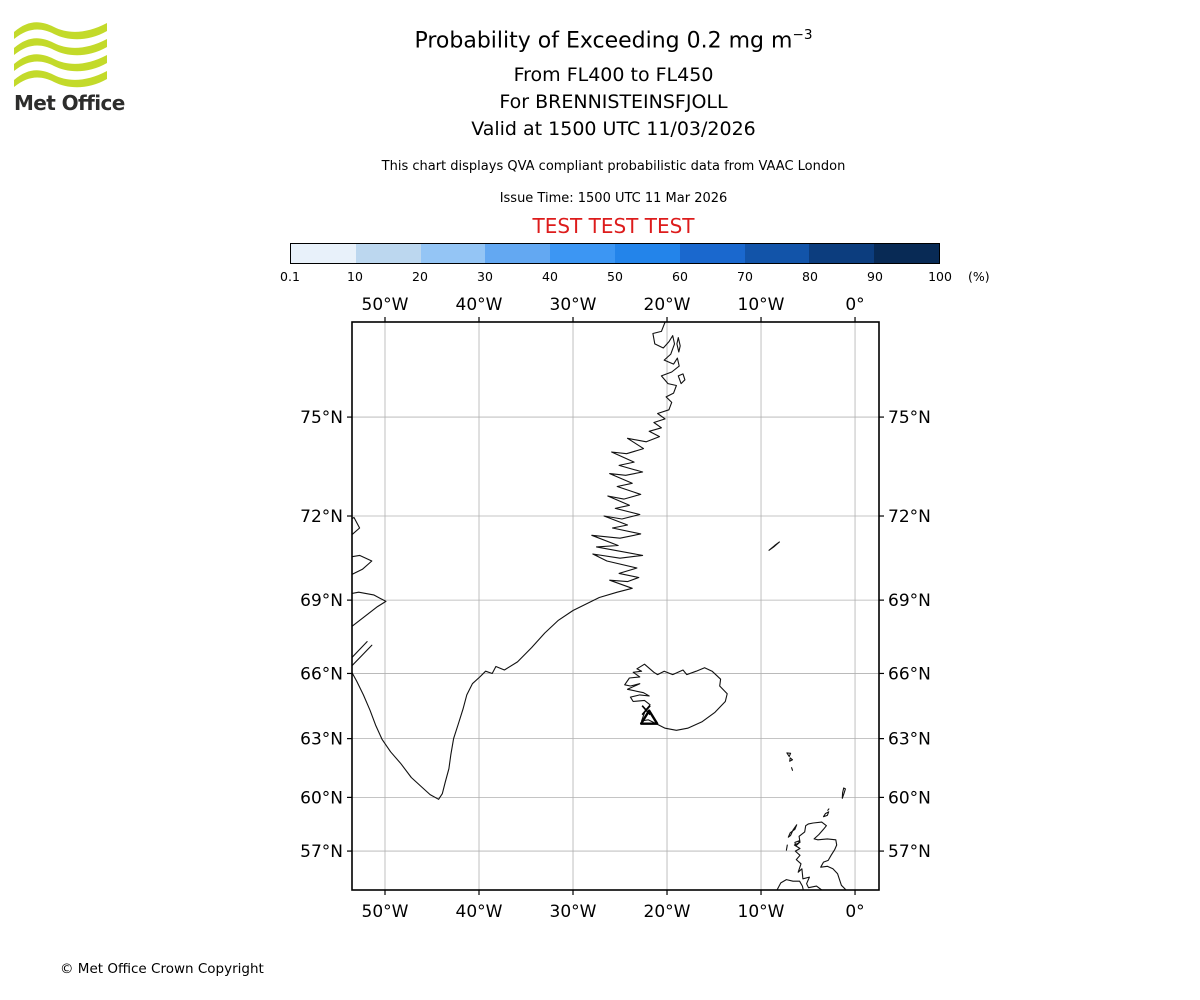  I want to click on lat-label-left: 75°N, so click(321, 418).